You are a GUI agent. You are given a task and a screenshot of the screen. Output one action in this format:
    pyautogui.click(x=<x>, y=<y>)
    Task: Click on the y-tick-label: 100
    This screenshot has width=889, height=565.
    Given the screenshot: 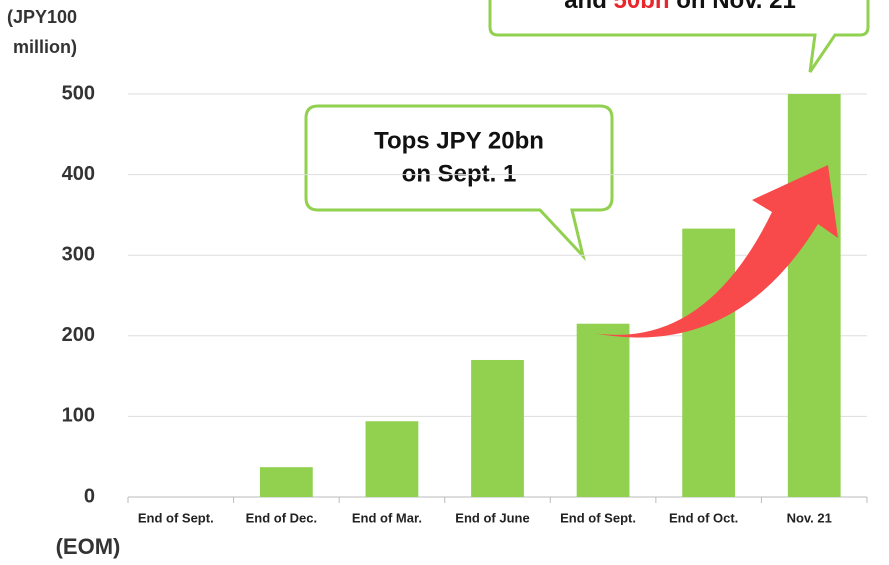 What is the action you would take?
    pyautogui.click(x=78, y=416)
    